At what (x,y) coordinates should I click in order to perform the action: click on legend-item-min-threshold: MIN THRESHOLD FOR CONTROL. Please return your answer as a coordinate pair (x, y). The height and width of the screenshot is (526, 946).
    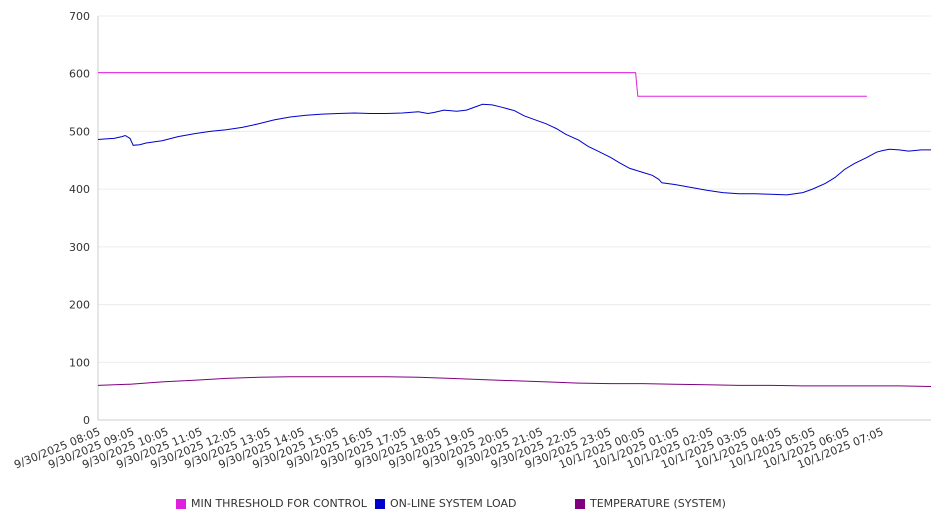
    Looking at the image, I should click on (271, 503).